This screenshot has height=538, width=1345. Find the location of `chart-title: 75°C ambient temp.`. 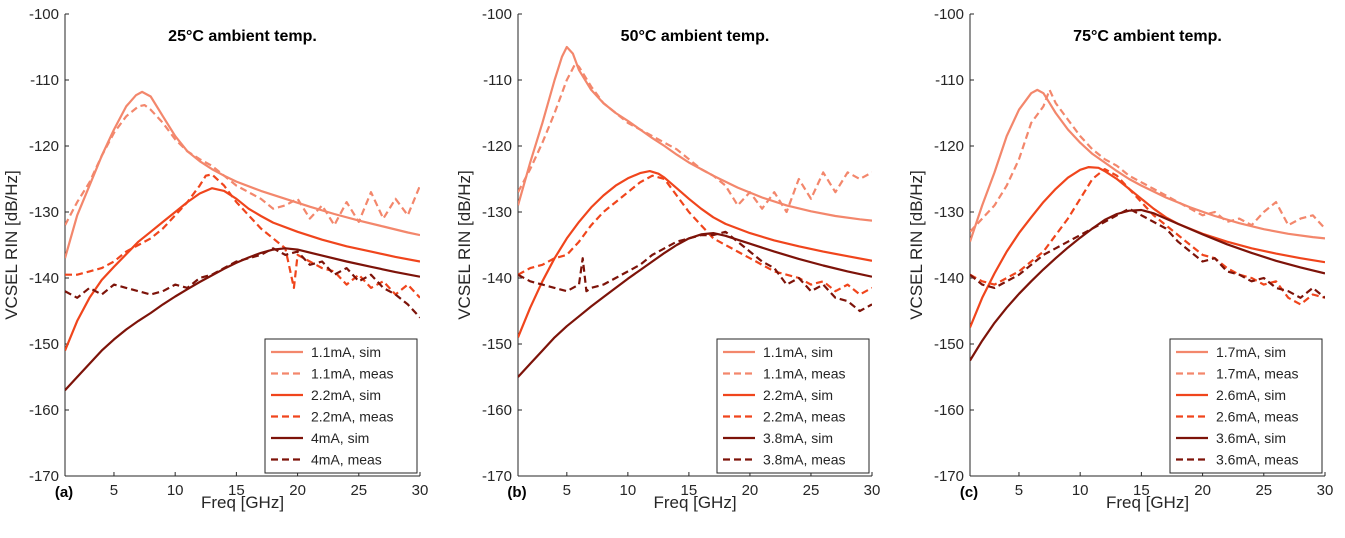

chart-title: 75°C ambient temp. is located at coordinates (1147, 36).